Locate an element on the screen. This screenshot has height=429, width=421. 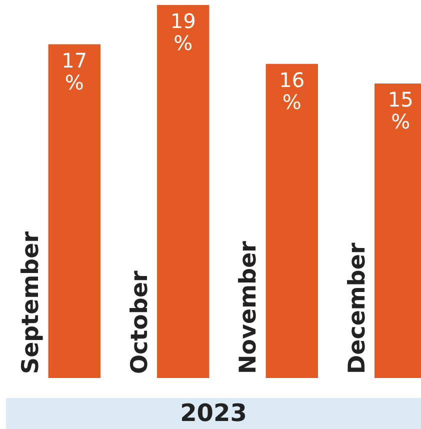
data-label: 17 % is located at coordinates (75, 71).